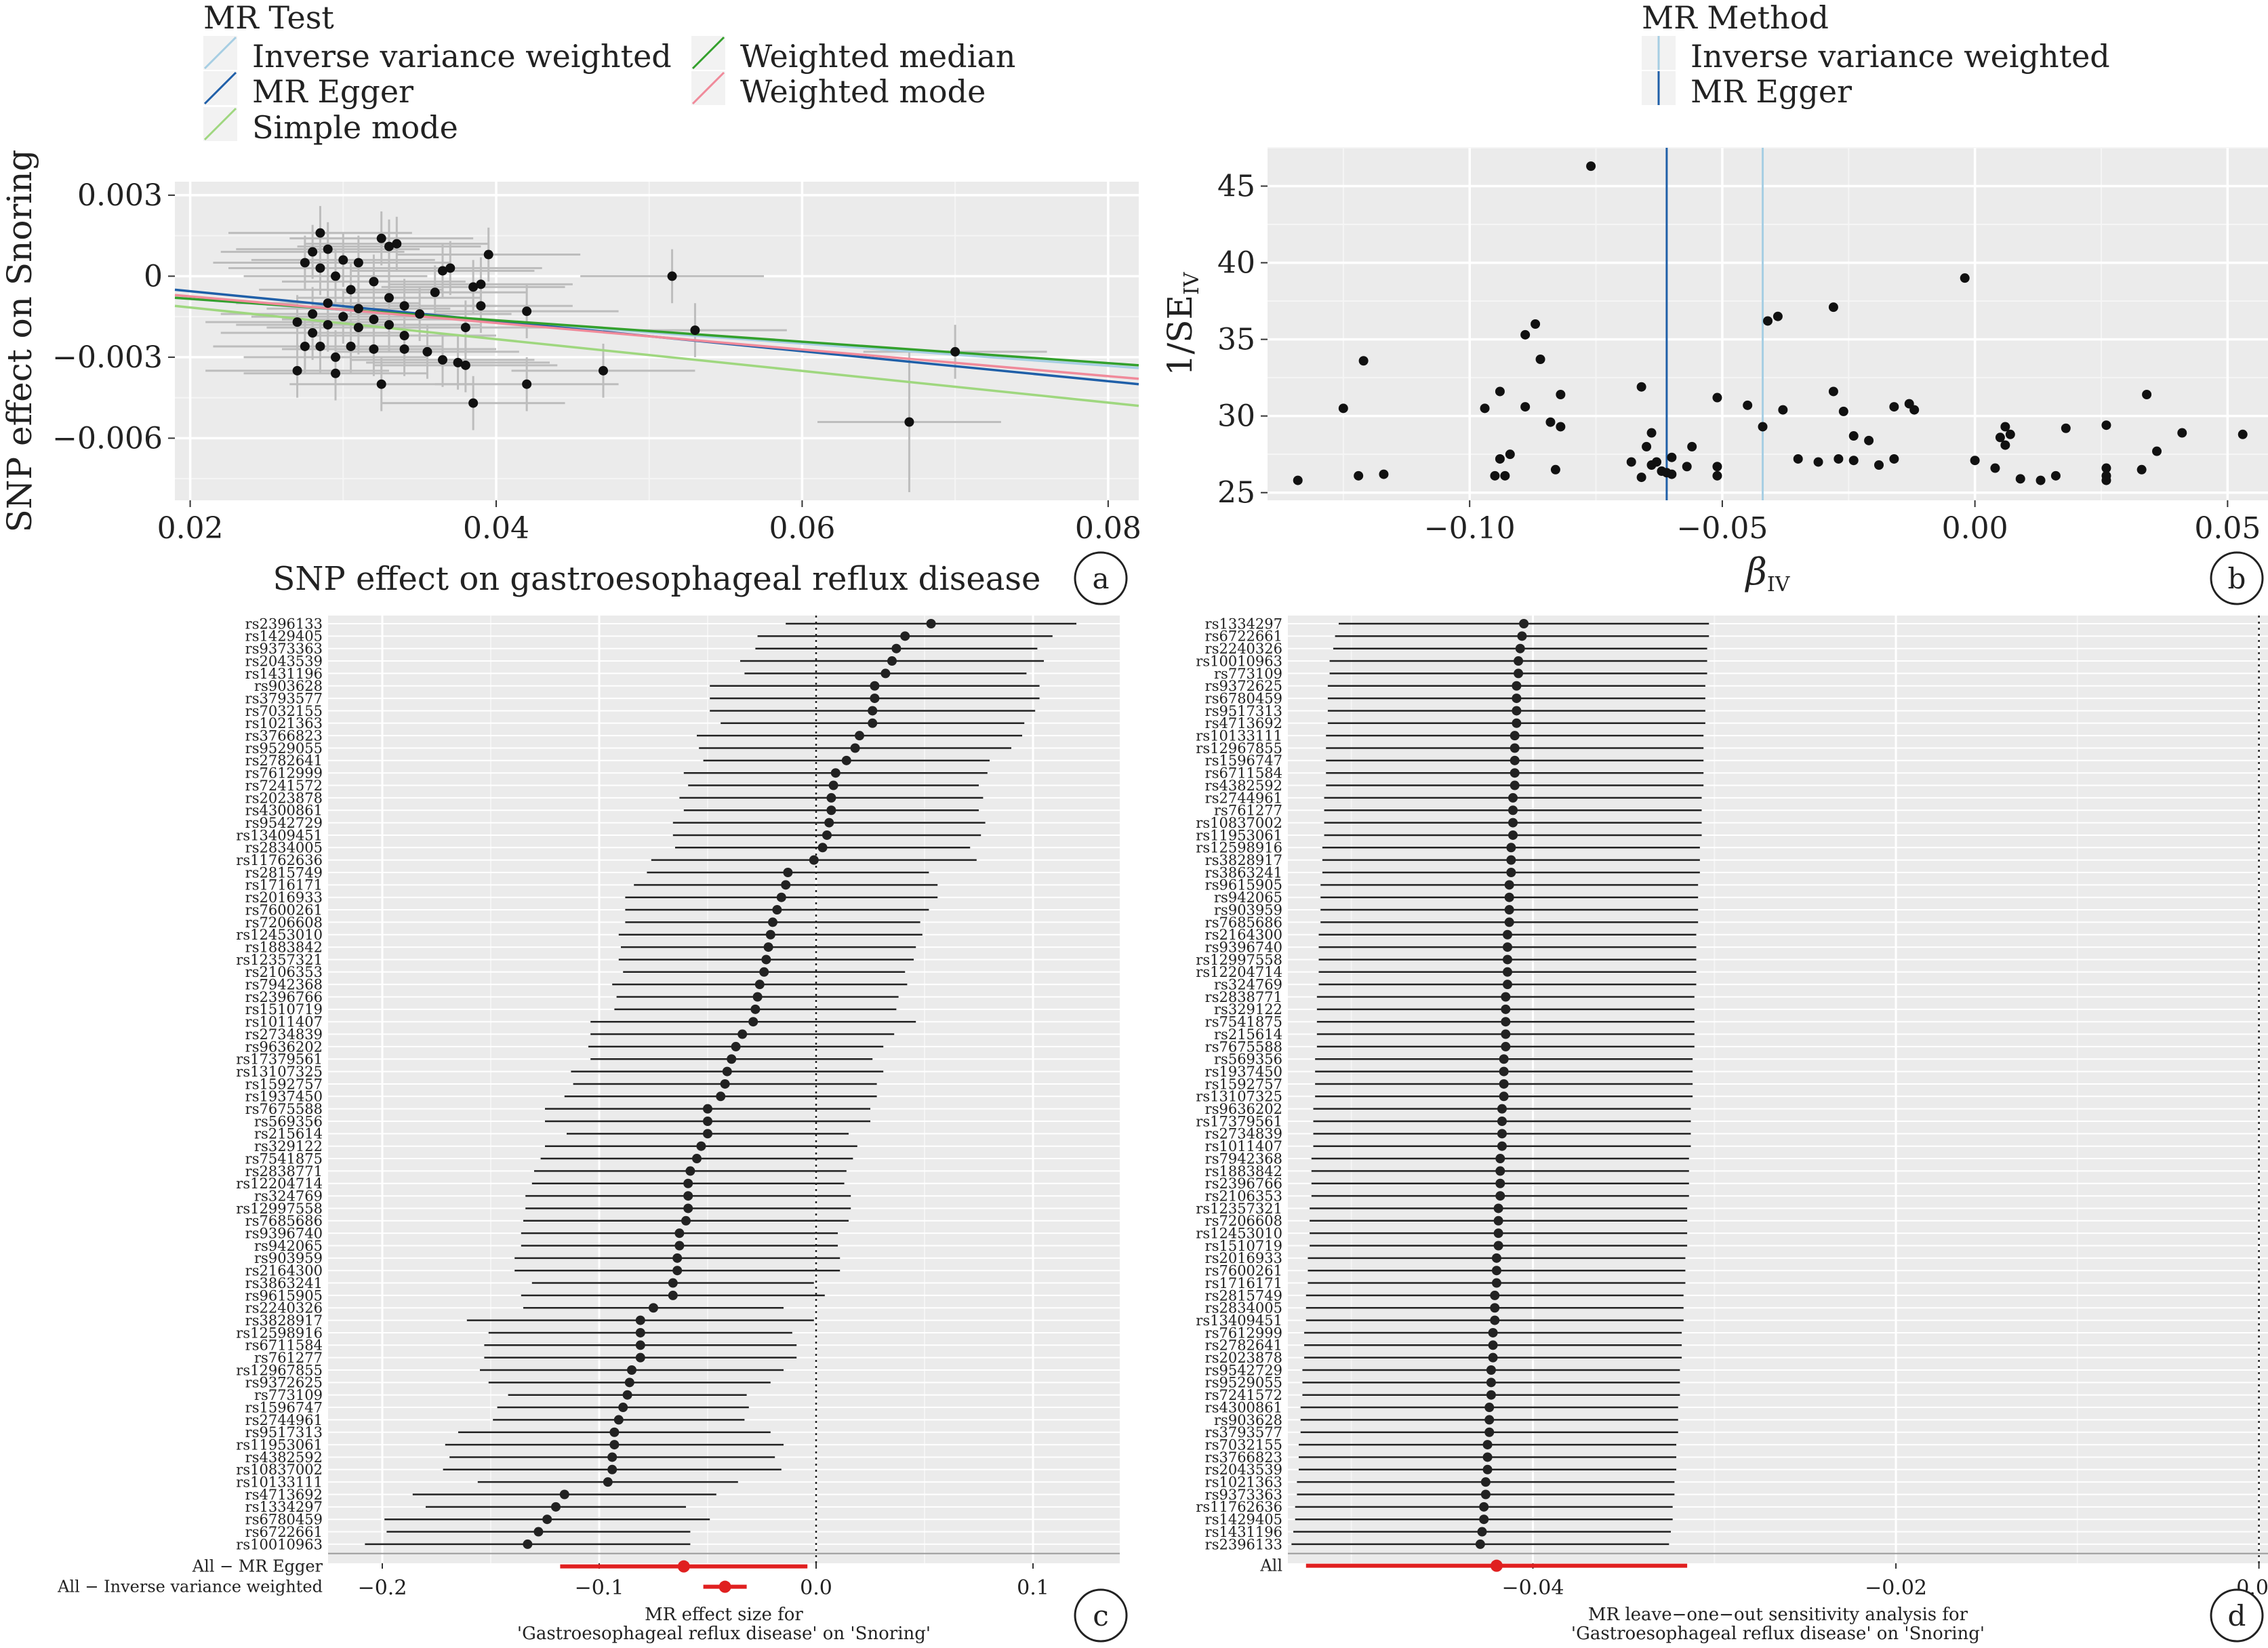 This screenshot has height=1648, width=2268. I want to click on snp-label: rs4382592, so click(284, 1458).